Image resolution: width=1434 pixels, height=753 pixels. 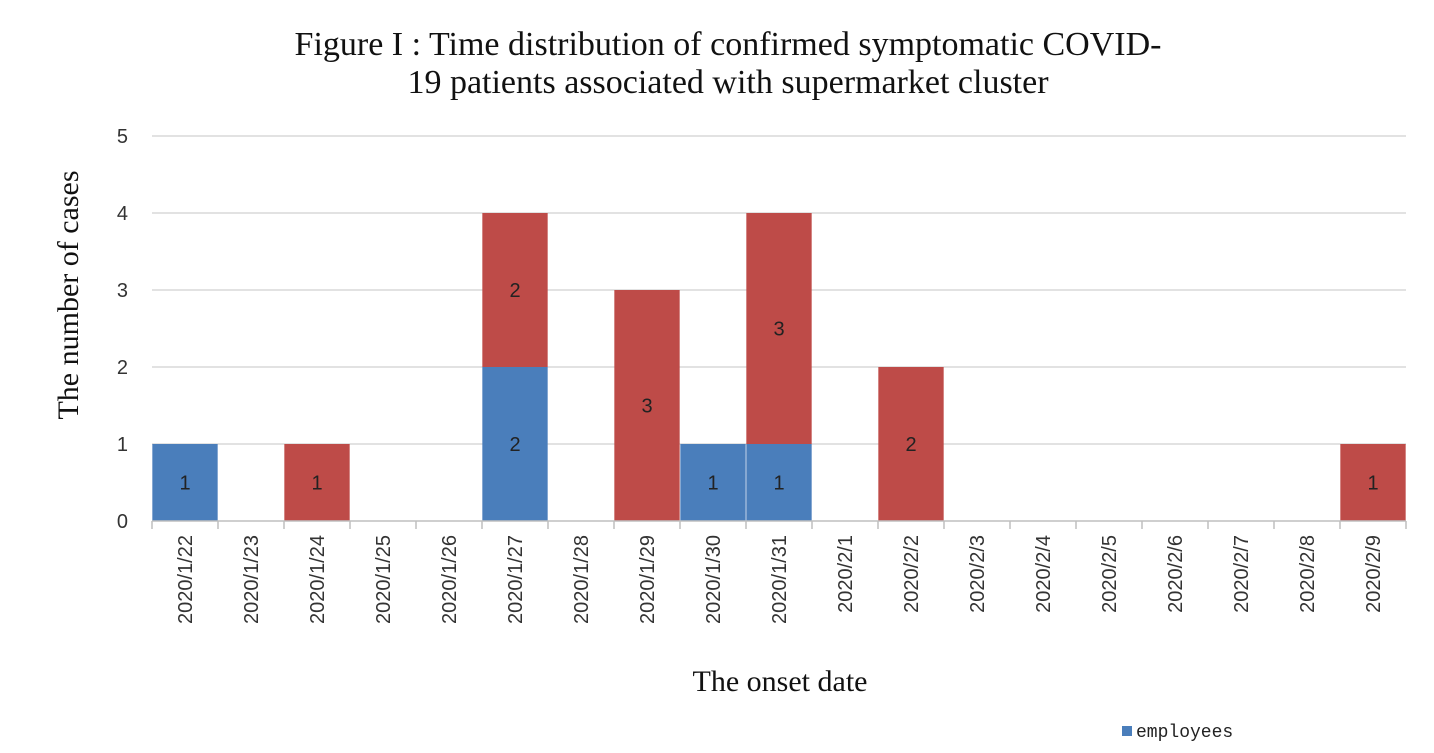 I want to click on bar-series-0-2020/1/30, so click(x=713, y=482).